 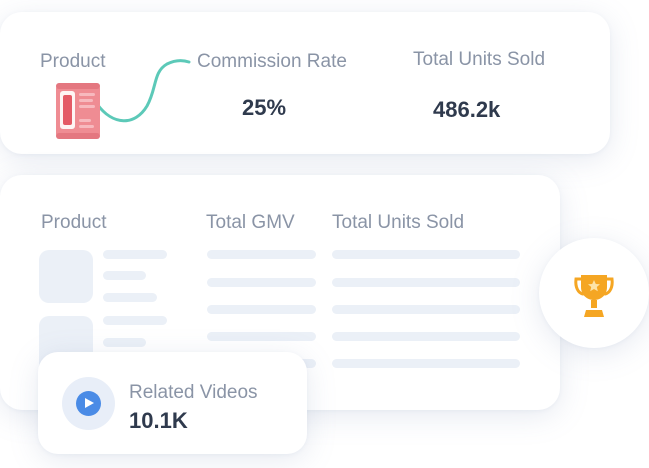 I want to click on commission-rate-label: Commission Rate, so click(x=272, y=61).